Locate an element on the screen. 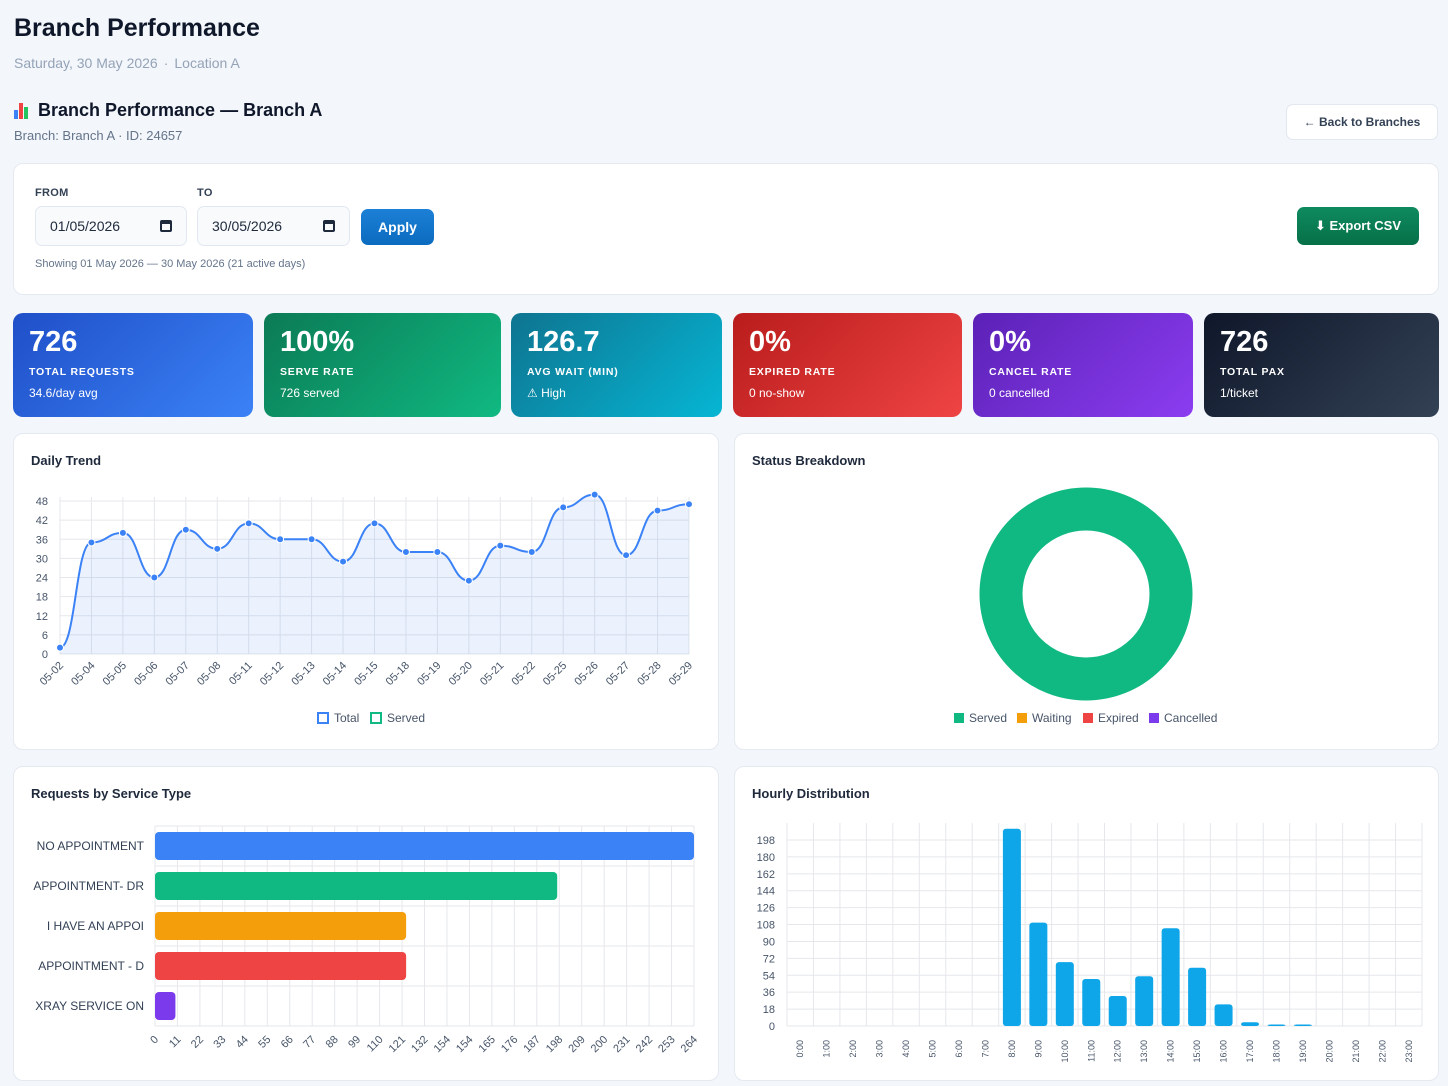  x-tick-label: 209 is located at coordinates (576, 1044).